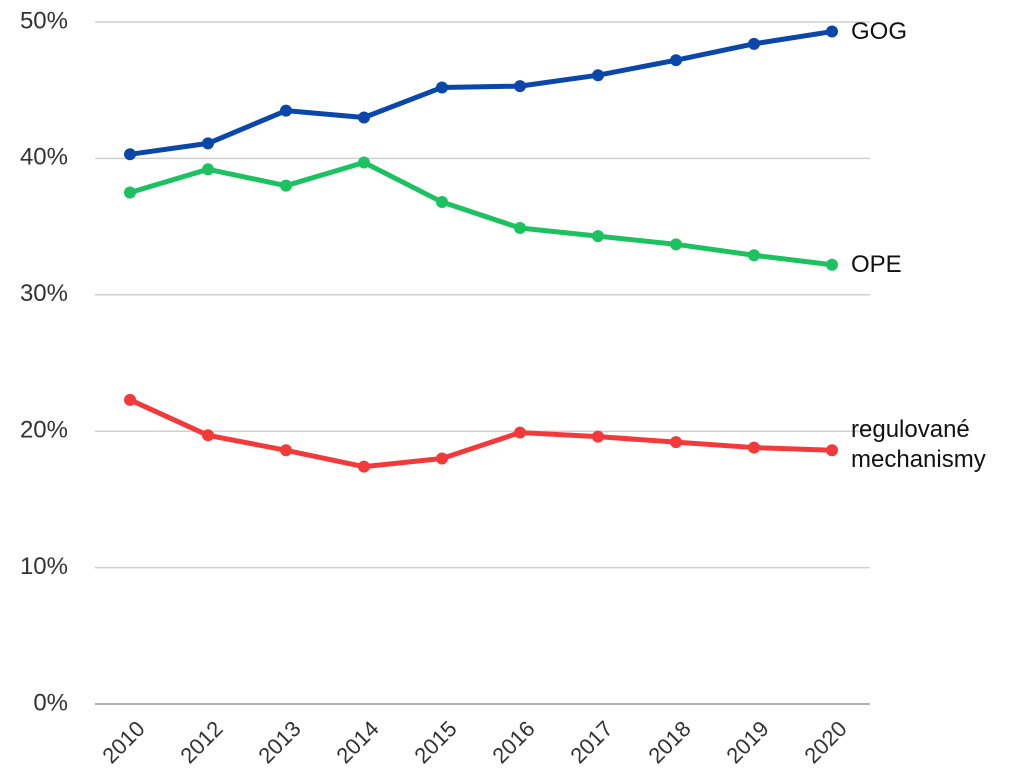  Describe the element at coordinates (357, 742) in the screenshot. I see `x-tick-label: 2014` at that location.